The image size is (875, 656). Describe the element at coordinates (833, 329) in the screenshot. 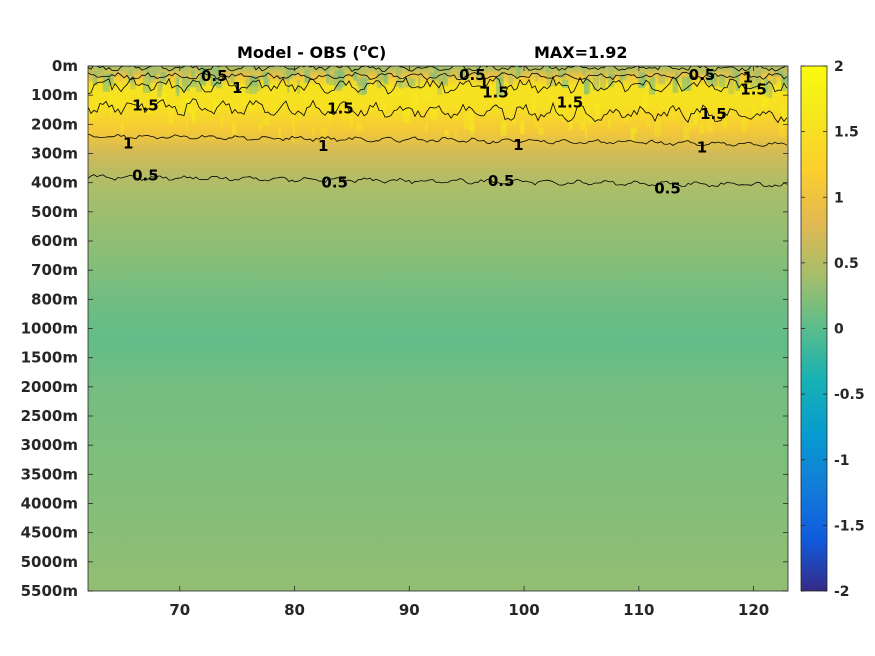

I see `colorbar-axis: 2 1.5 1 0.5 0 -0.5 -1 -1.5 -2` at that location.